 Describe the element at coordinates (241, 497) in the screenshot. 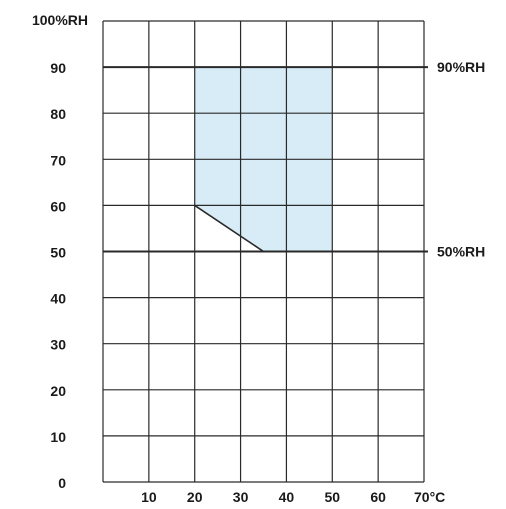

I see `x-tick-label-30: 30` at that location.